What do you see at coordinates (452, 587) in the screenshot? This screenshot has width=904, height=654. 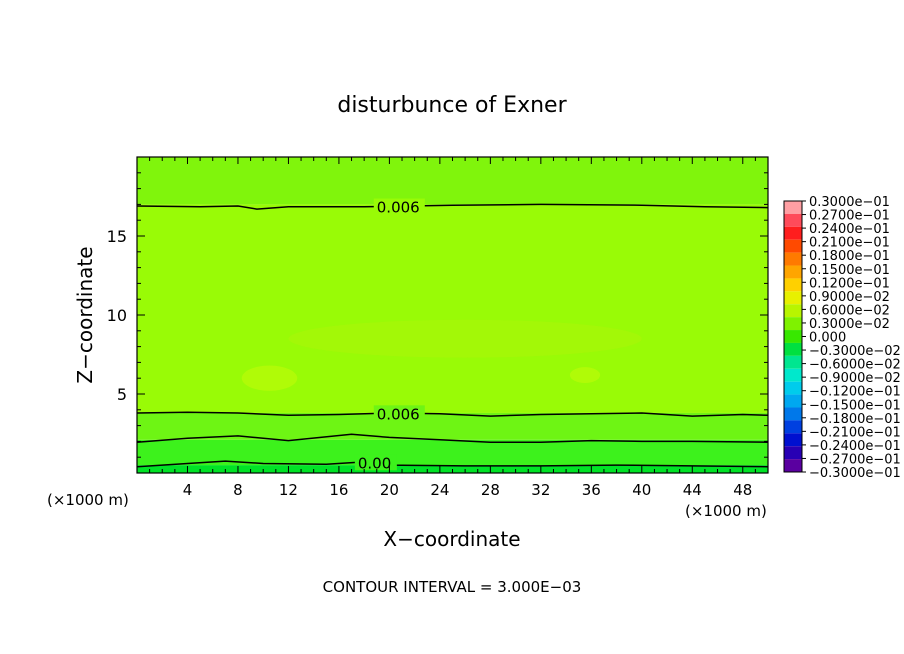 I see `contour-interval-footer: CONTOUR INTERVAL = 3.000E−03` at bounding box center [452, 587].